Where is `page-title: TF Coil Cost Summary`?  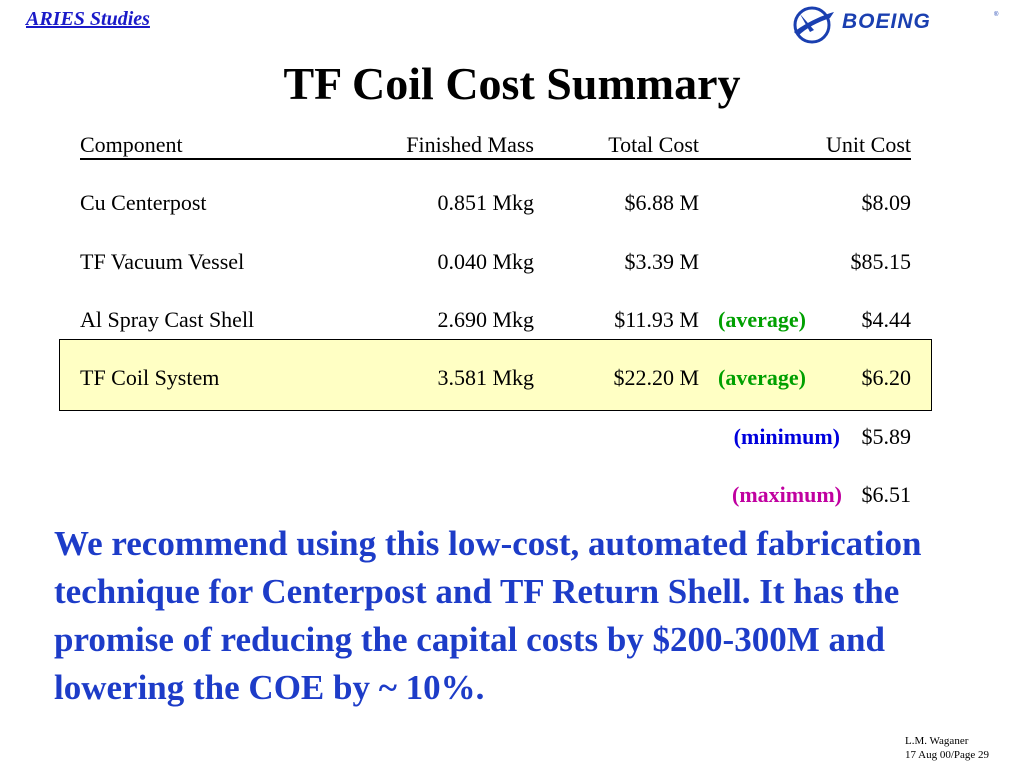 page-title: TF Coil Cost Summary is located at coordinates (512, 83).